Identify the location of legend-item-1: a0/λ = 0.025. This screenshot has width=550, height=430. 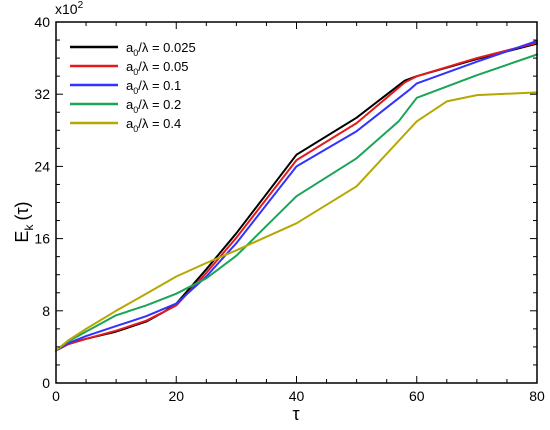
(133, 49).